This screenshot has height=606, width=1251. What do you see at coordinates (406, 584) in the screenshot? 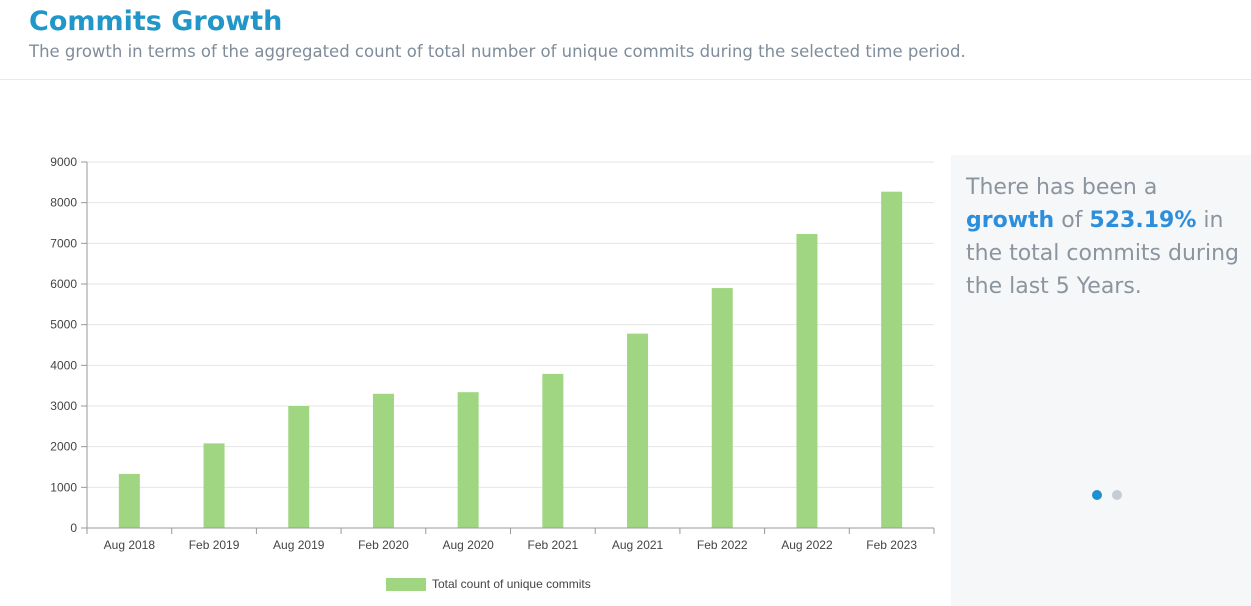
I see `legend-swatch` at bounding box center [406, 584].